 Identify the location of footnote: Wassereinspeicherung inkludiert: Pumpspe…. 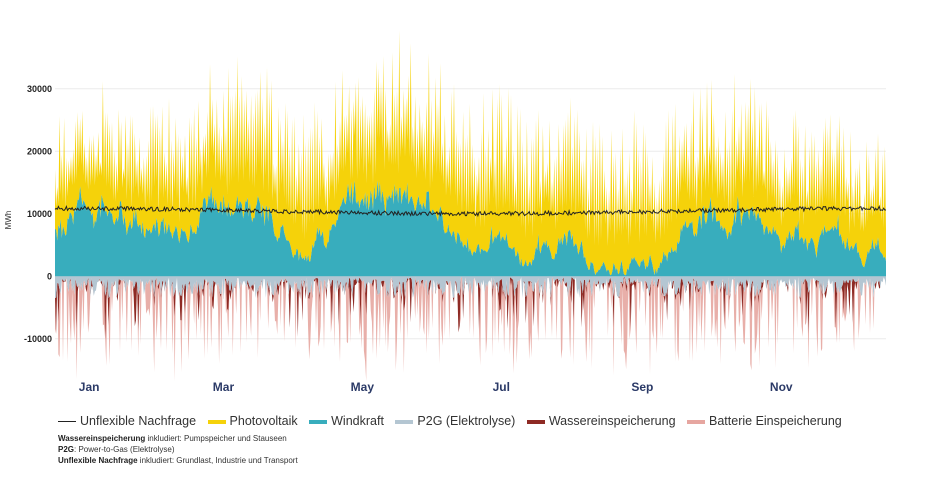
(178, 438).